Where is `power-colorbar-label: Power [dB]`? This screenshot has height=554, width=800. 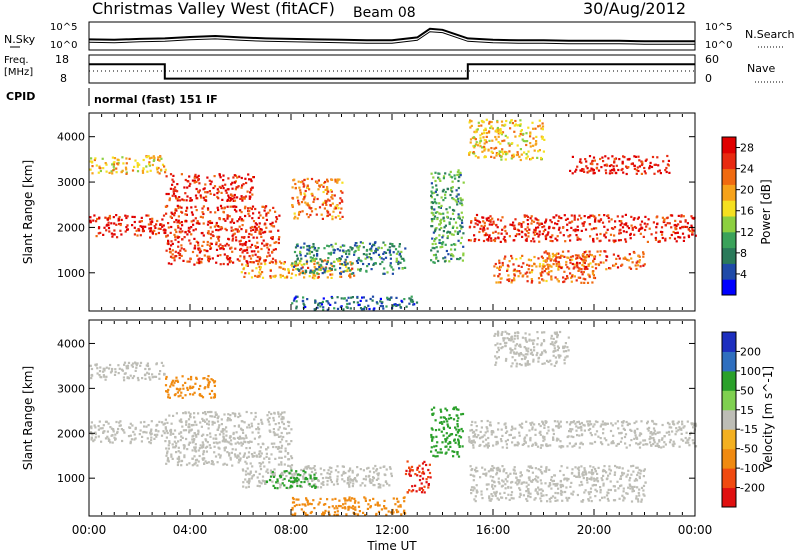 power-colorbar-label: Power [dB] is located at coordinates (766, 211).